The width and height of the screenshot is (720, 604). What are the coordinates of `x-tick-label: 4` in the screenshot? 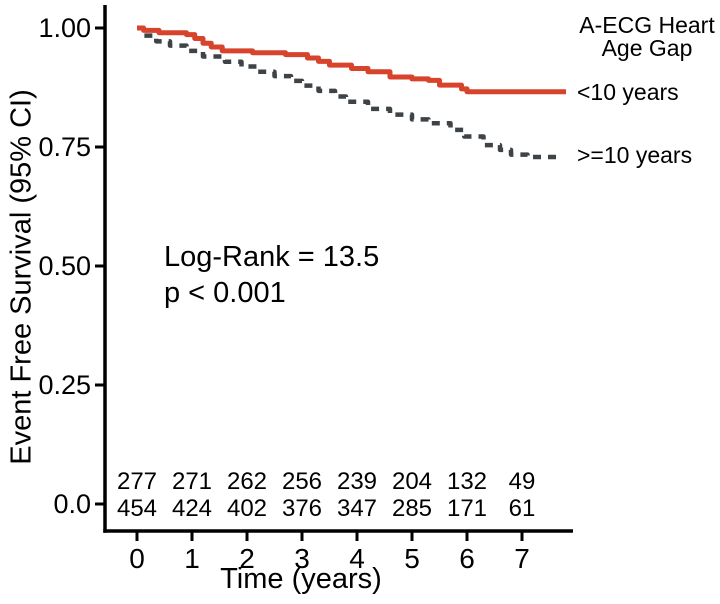 It's located at (357, 558).